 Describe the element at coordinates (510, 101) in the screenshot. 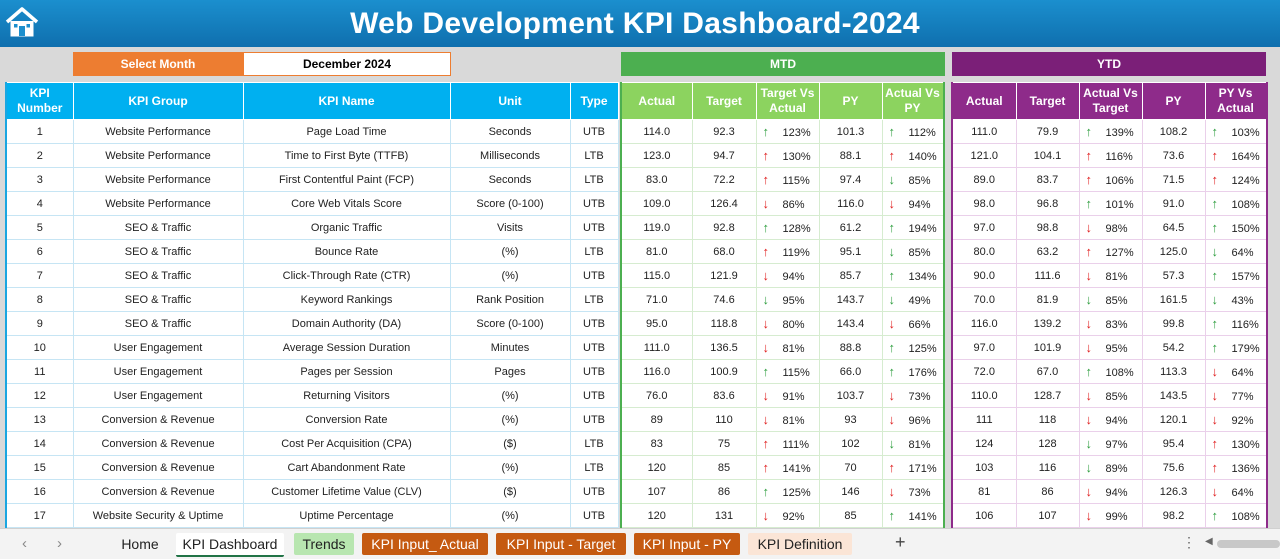

I see `header-unit: Unit` at that location.